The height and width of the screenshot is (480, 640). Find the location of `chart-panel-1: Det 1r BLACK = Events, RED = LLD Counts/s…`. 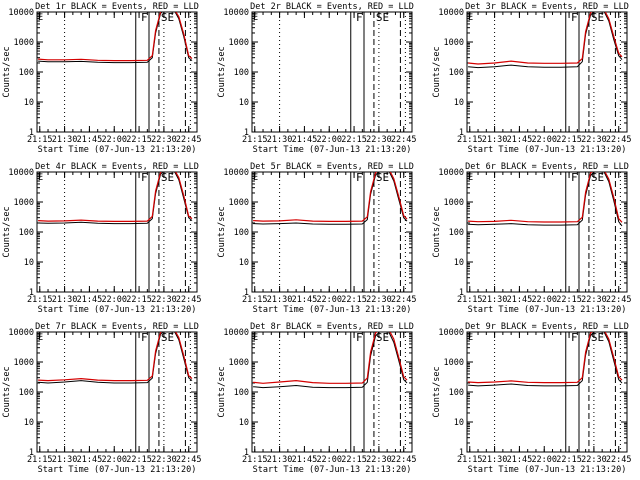

chart-panel-1: Det 1r BLACK = Events, RED = LLD Counts/s… is located at coordinates (102, 78).